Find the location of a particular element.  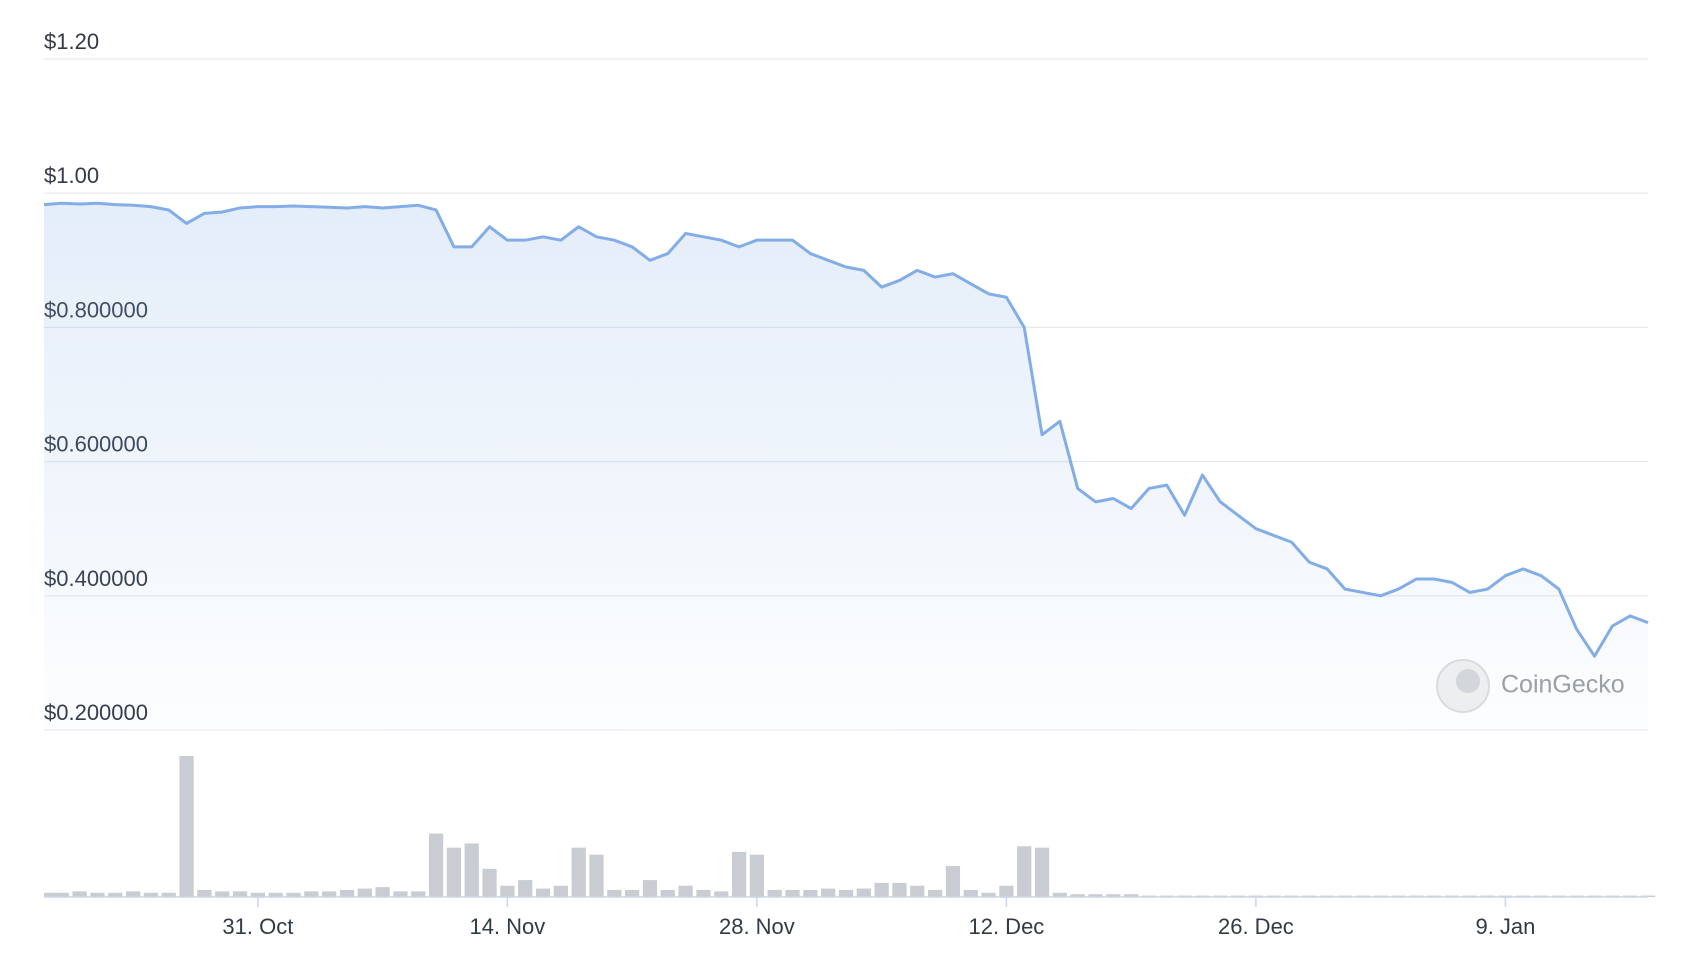

x-tick-label: 9. Jan is located at coordinates (1505, 926).